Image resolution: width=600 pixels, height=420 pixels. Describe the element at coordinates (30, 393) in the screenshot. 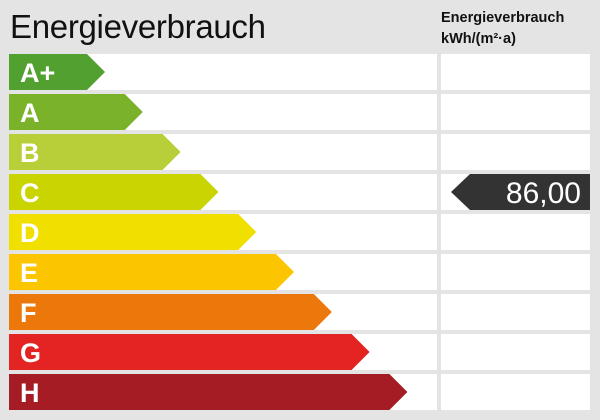

I see `bar-label-H: H` at that location.